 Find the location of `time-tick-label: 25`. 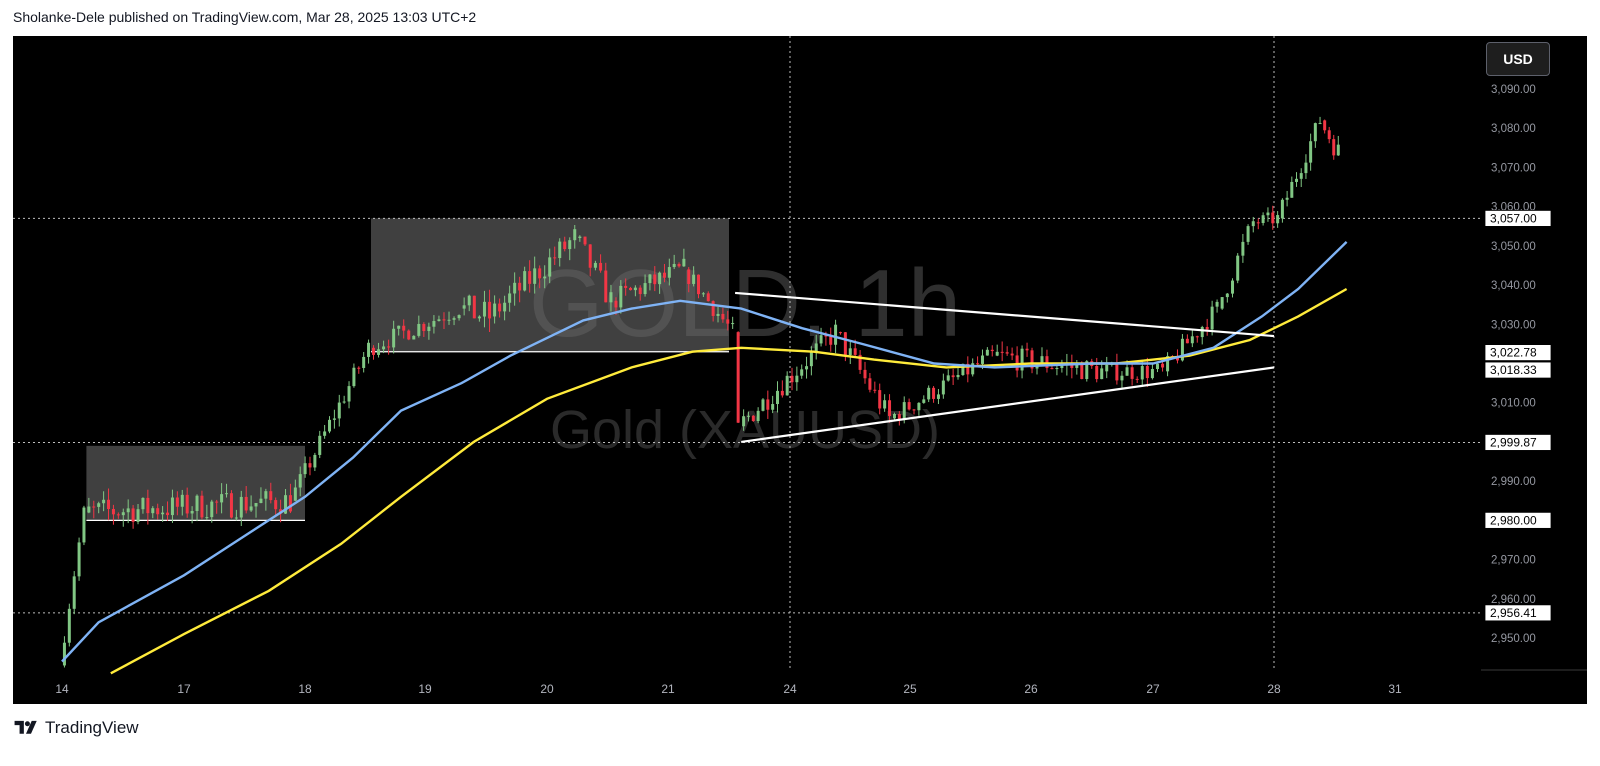

time-tick-label: 25 is located at coordinates (910, 689).